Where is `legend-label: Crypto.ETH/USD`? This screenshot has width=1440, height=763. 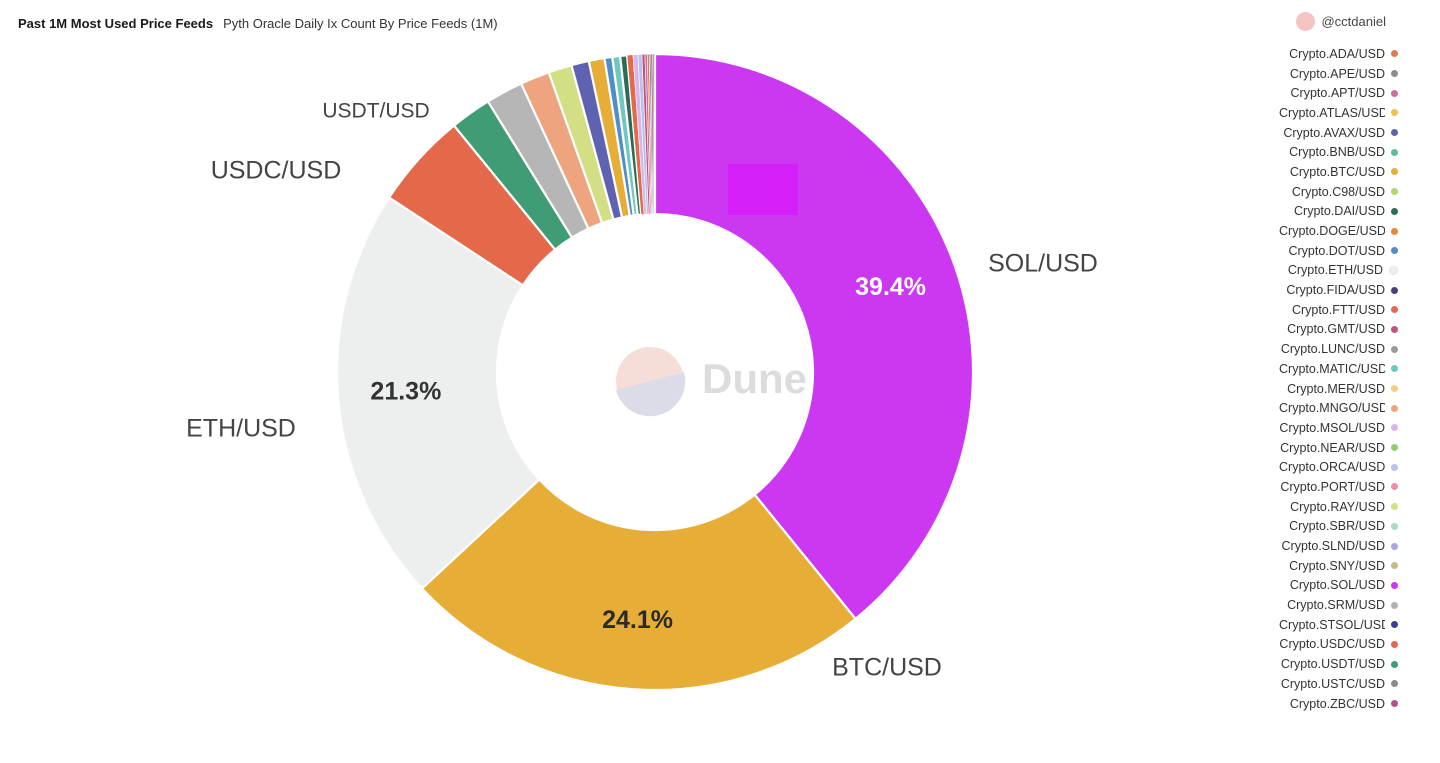
legend-label: Crypto.ETH/USD is located at coordinates (1335, 270).